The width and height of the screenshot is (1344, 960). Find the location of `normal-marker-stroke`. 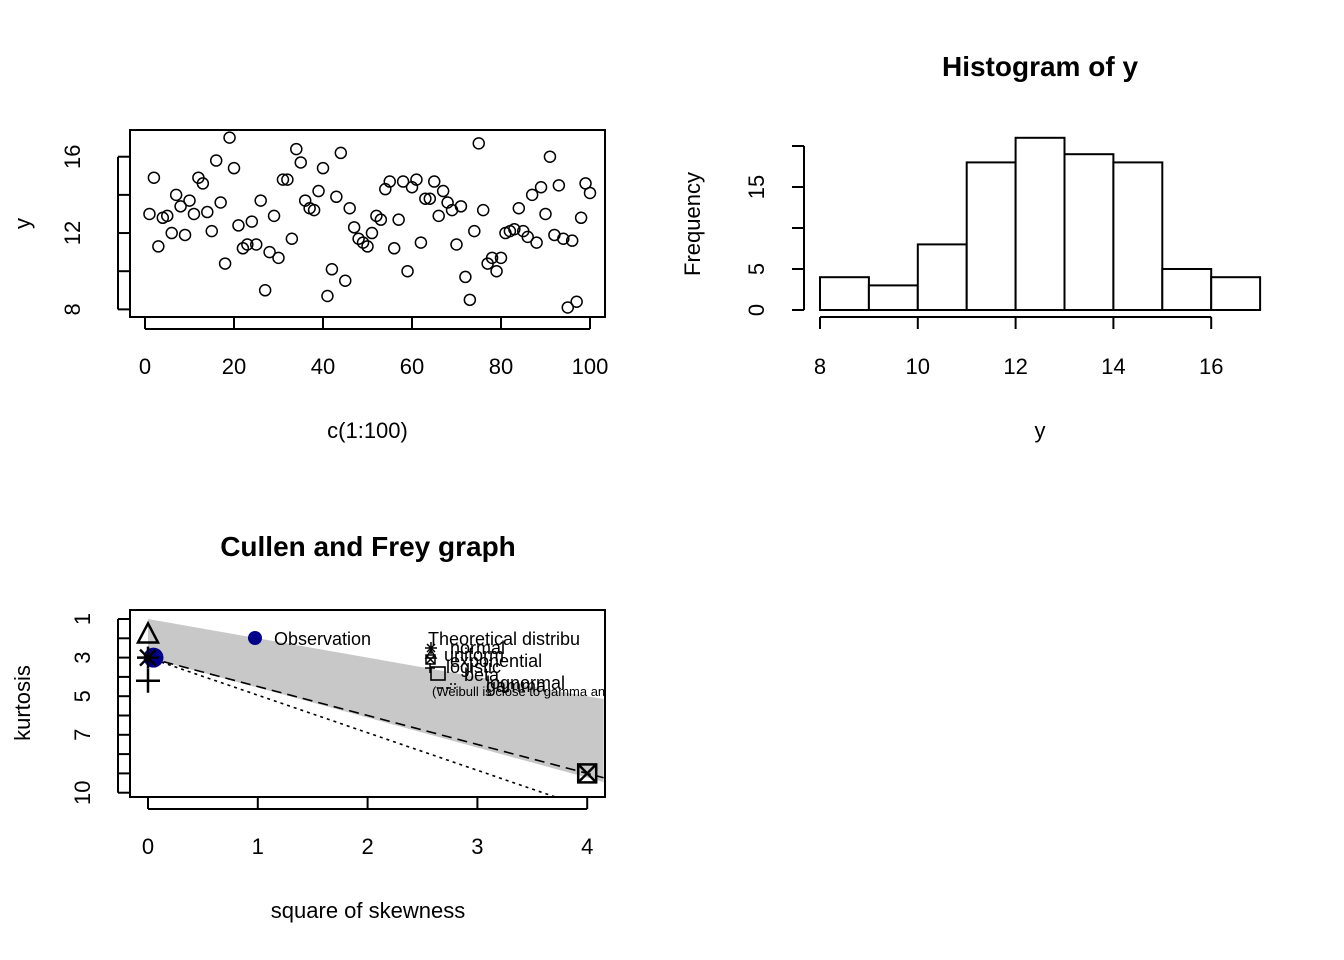

normal-marker-stroke is located at coordinates (148, 657).